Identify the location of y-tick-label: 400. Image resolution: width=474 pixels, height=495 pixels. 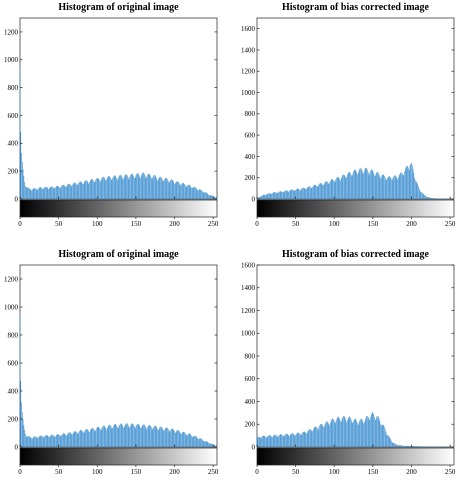
(250, 402).